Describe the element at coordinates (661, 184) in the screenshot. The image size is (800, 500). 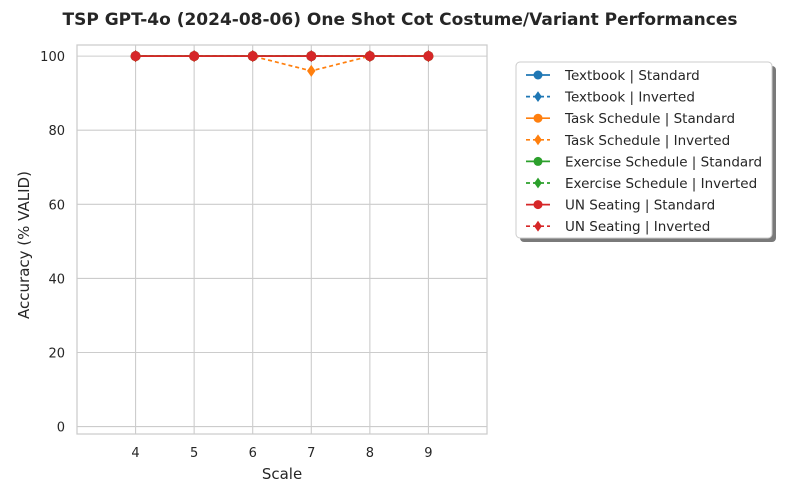
I see `legend-label: Exercise Schedule | Inverted` at that location.